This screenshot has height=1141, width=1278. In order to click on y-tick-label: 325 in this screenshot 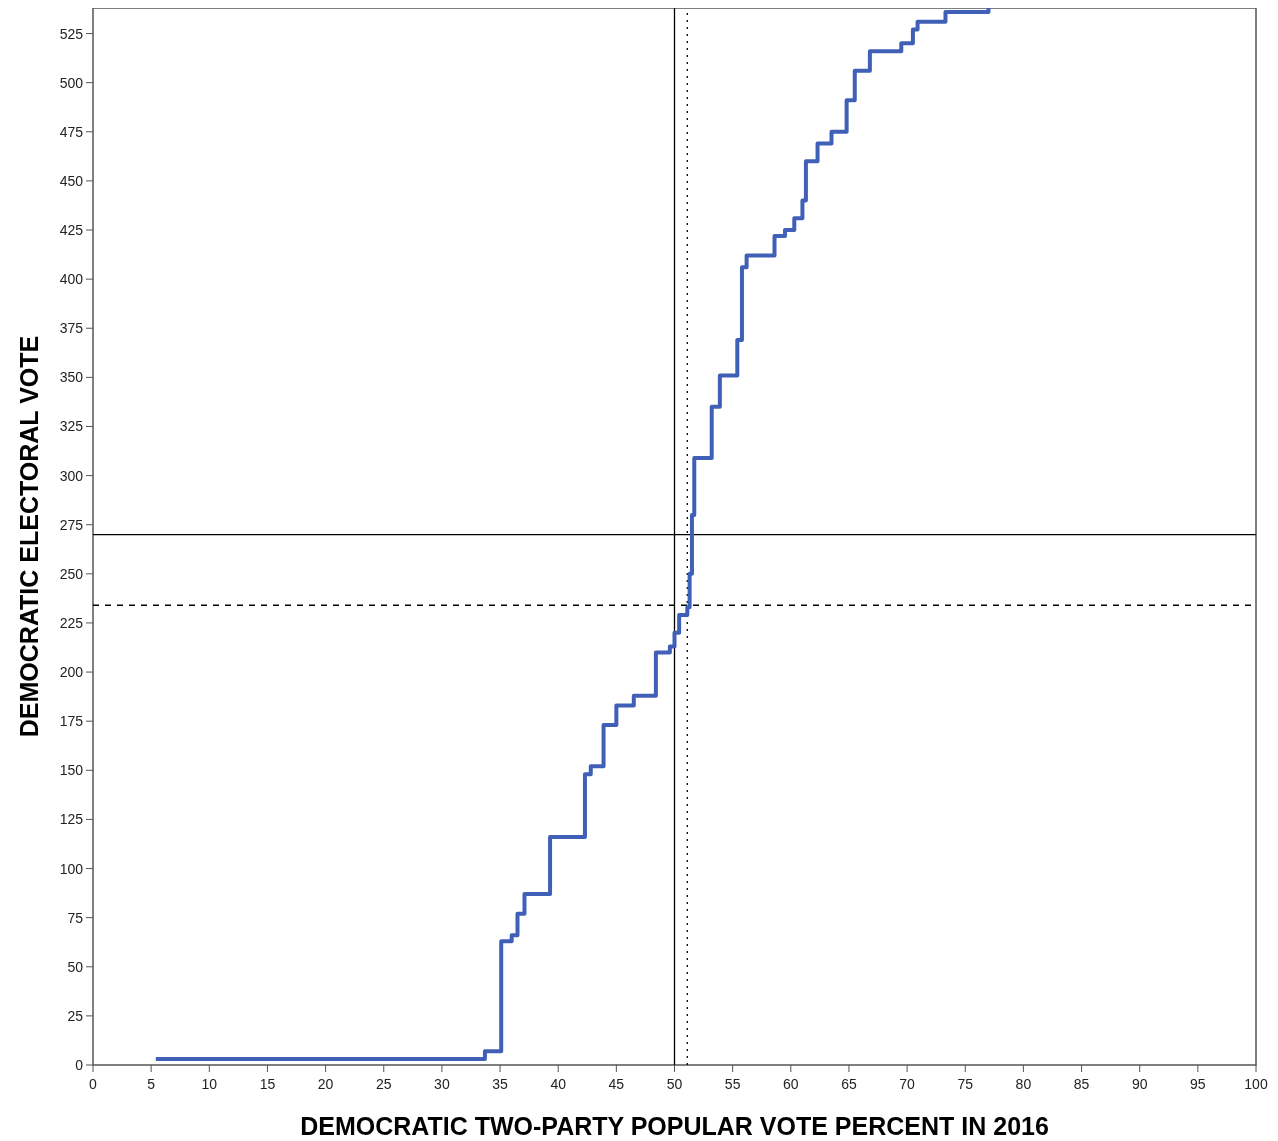, I will do `click(71, 426)`.